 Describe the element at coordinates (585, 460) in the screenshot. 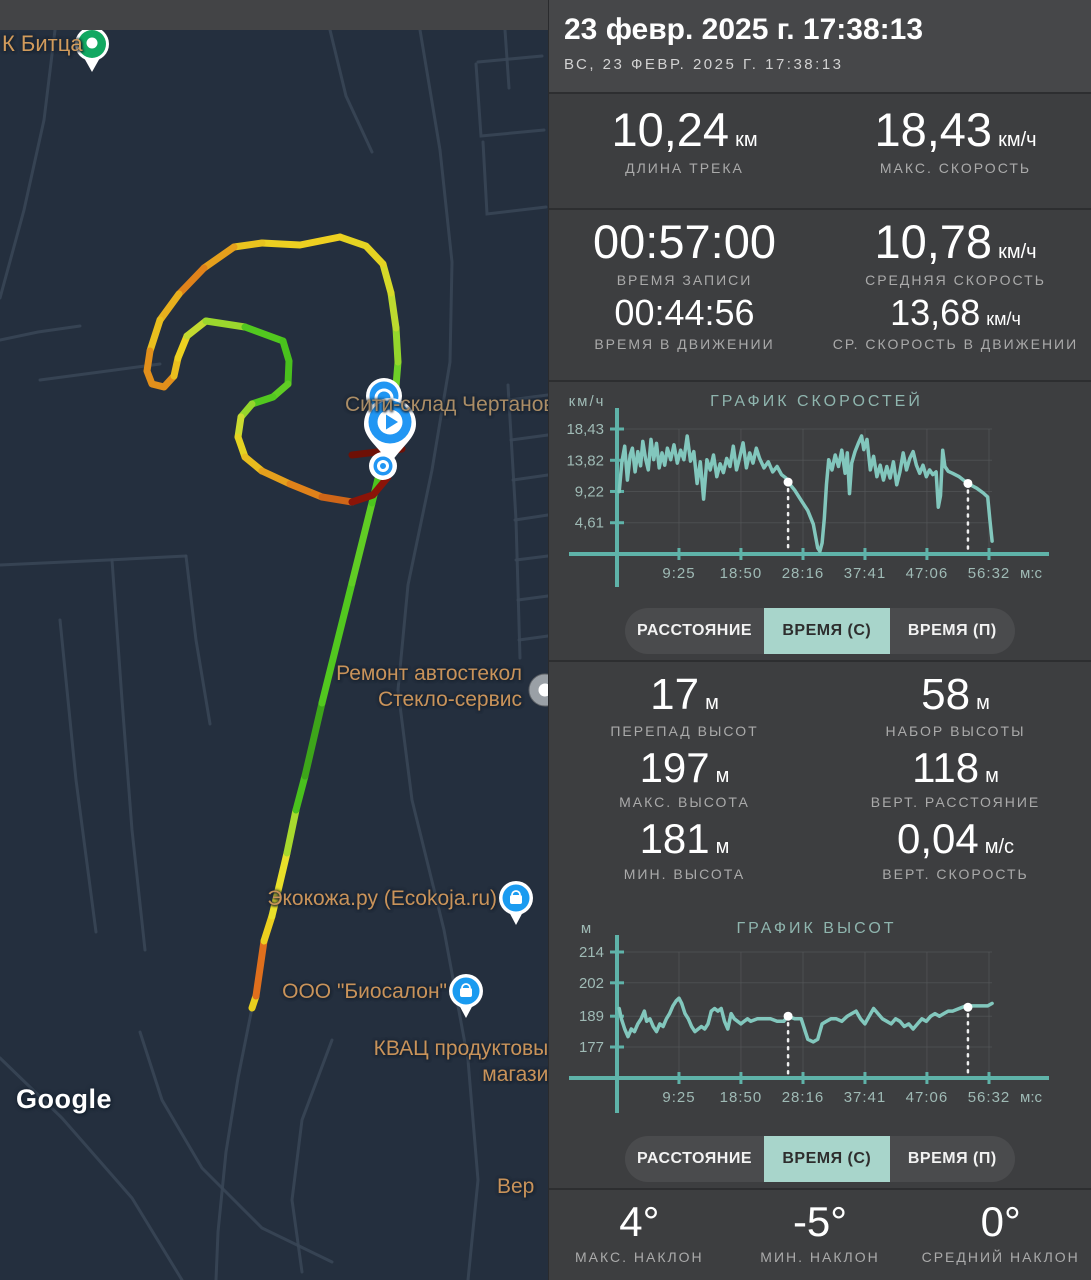

I see `svg-text: 13,82` at that location.